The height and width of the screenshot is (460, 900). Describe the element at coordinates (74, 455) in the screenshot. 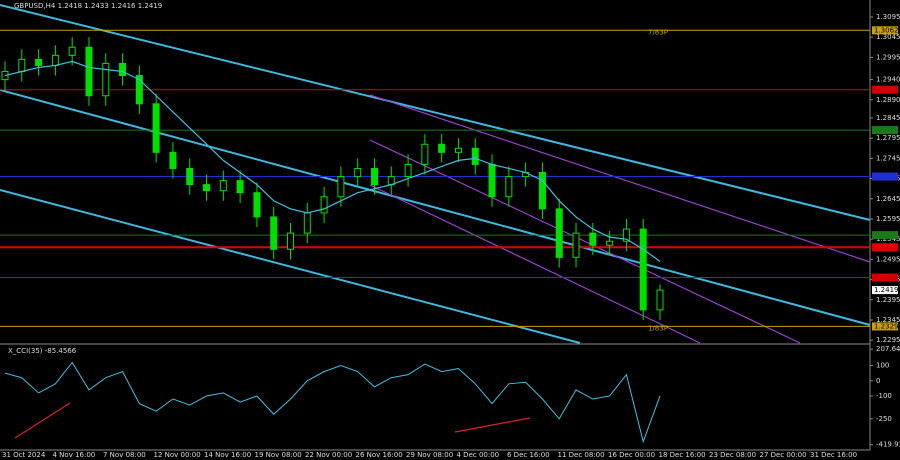

I see `x-tick-label: 4 Nov 16:00` at that location.